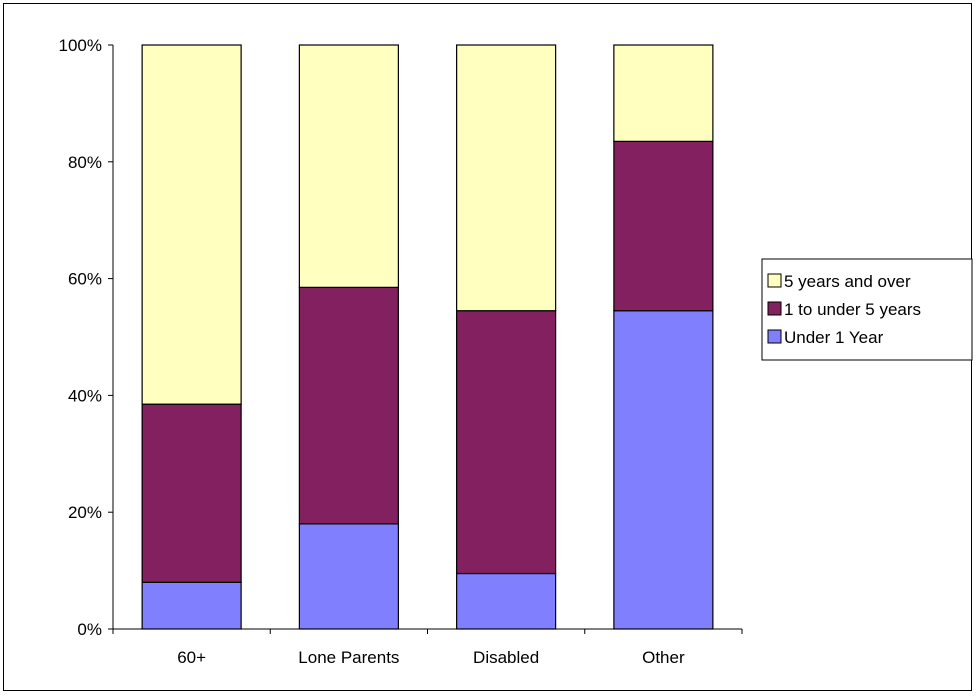 This screenshot has width=977, height=696. Describe the element at coordinates (80, 45) in the screenshot. I see `y-tick-label: 100%` at that location.